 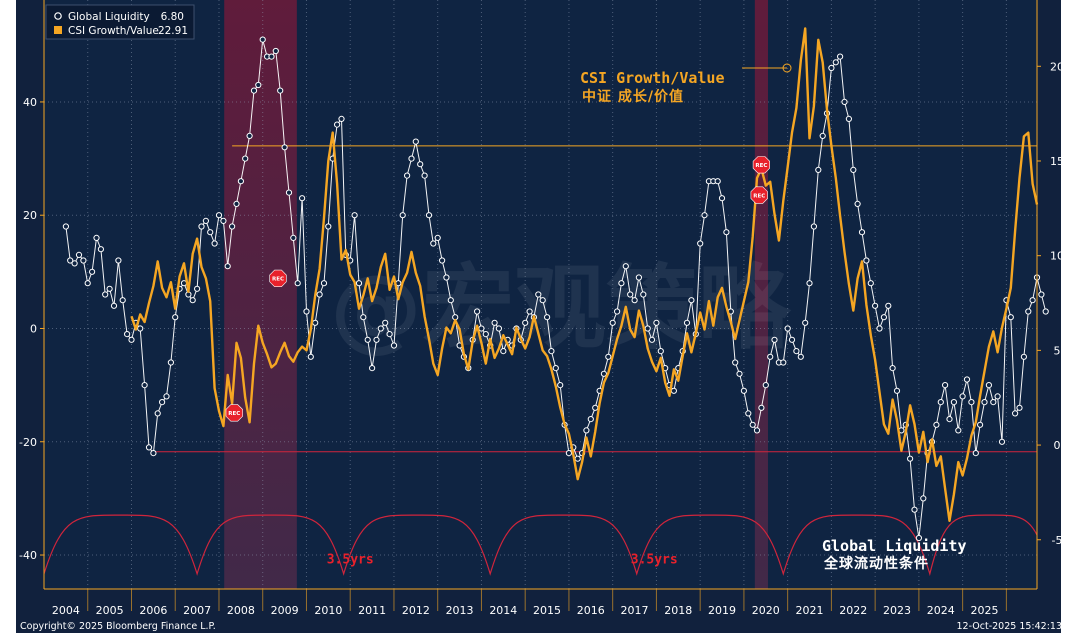 What do you see at coordinates (591, 610) in the screenshot?
I see `x-tick-label: 2016` at bounding box center [591, 610].